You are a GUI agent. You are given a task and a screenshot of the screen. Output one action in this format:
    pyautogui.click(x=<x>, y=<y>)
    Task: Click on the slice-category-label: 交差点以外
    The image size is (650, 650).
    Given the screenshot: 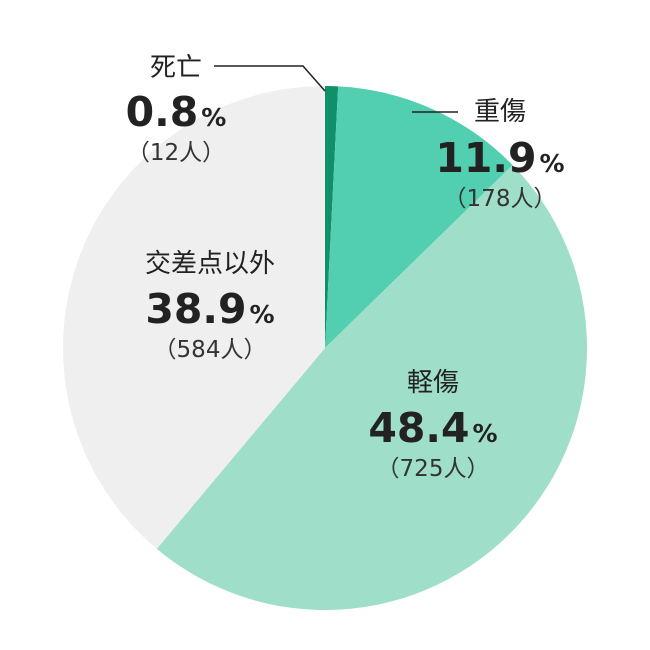 What is the action you would take?
    pyautogui.click(x=210, y=264)
    